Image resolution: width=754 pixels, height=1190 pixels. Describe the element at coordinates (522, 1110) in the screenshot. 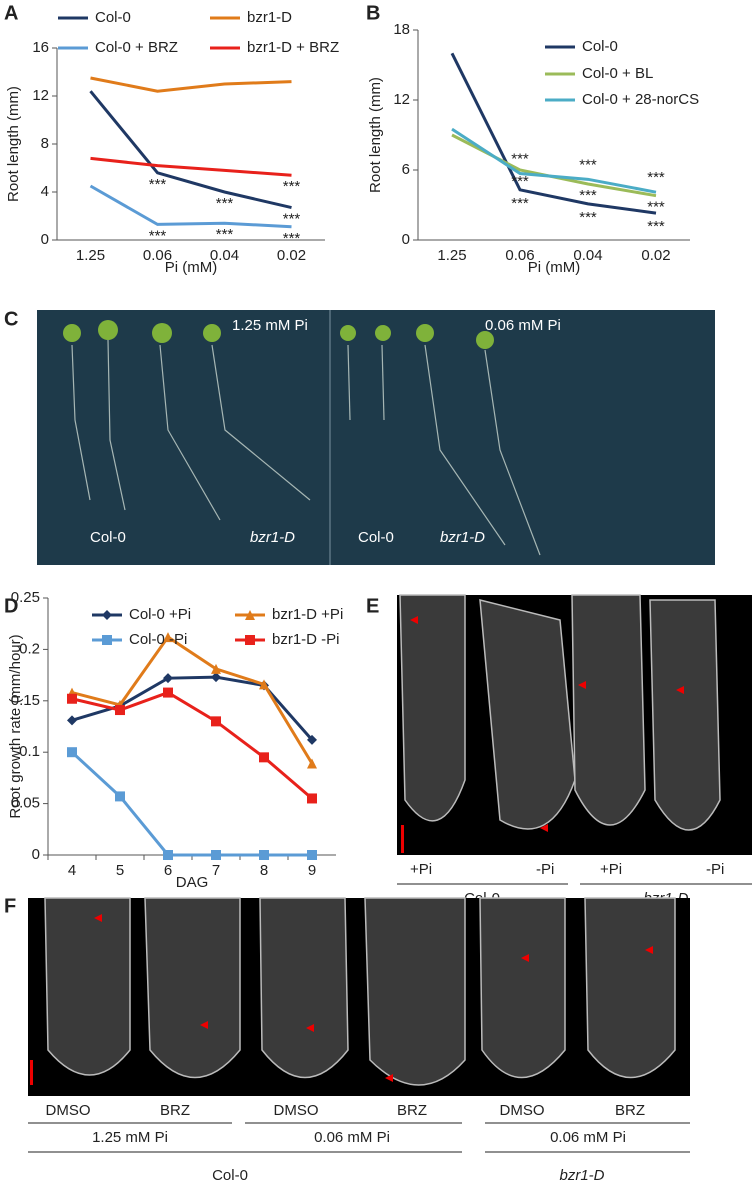

I see `treatment-label: DMSO` at that location.